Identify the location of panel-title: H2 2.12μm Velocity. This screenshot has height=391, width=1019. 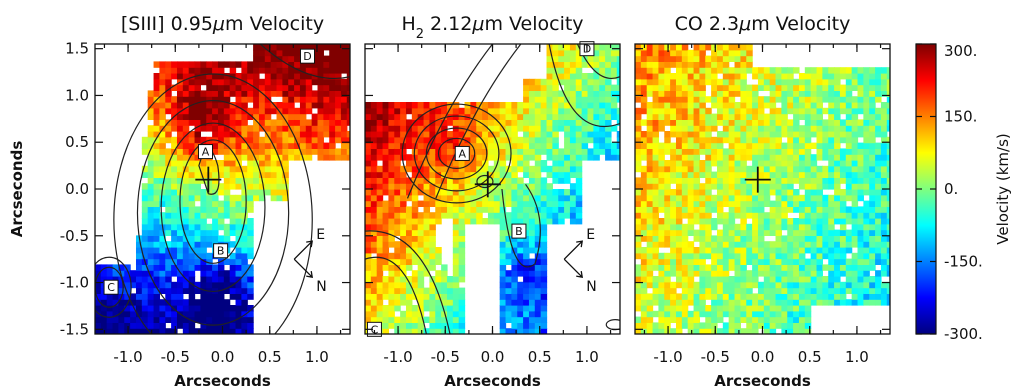
(492, 27).